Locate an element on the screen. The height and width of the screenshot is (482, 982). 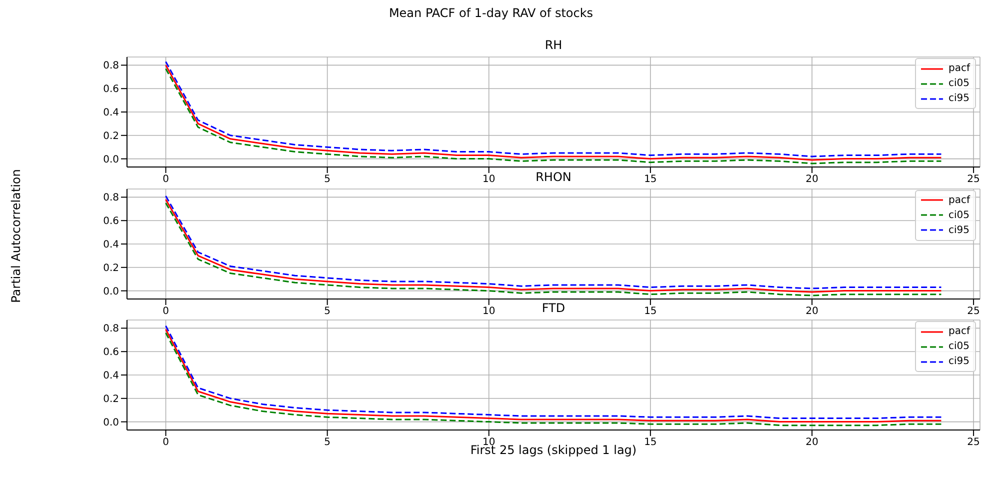
y-axis-title: Partial Autocorrelation is located at coordinates (16, 235).